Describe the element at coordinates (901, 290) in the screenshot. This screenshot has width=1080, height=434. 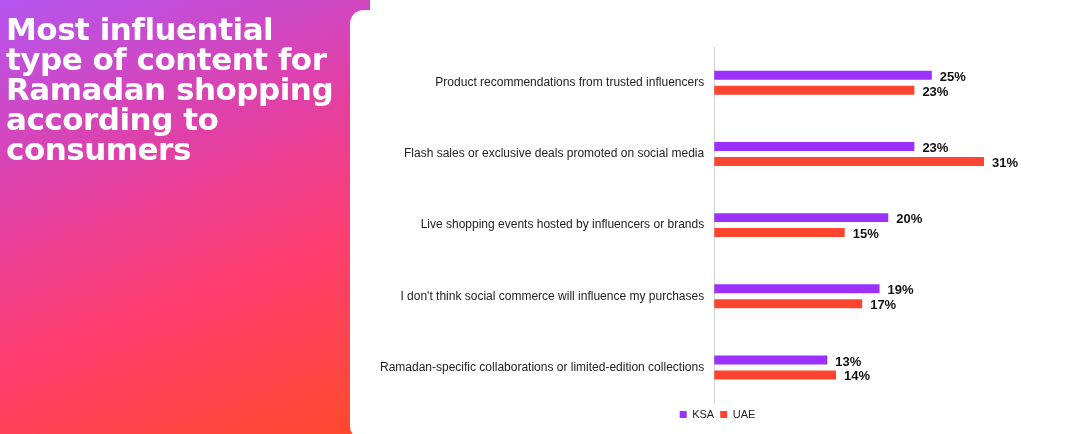
I see `data-label: 19%` at that location.